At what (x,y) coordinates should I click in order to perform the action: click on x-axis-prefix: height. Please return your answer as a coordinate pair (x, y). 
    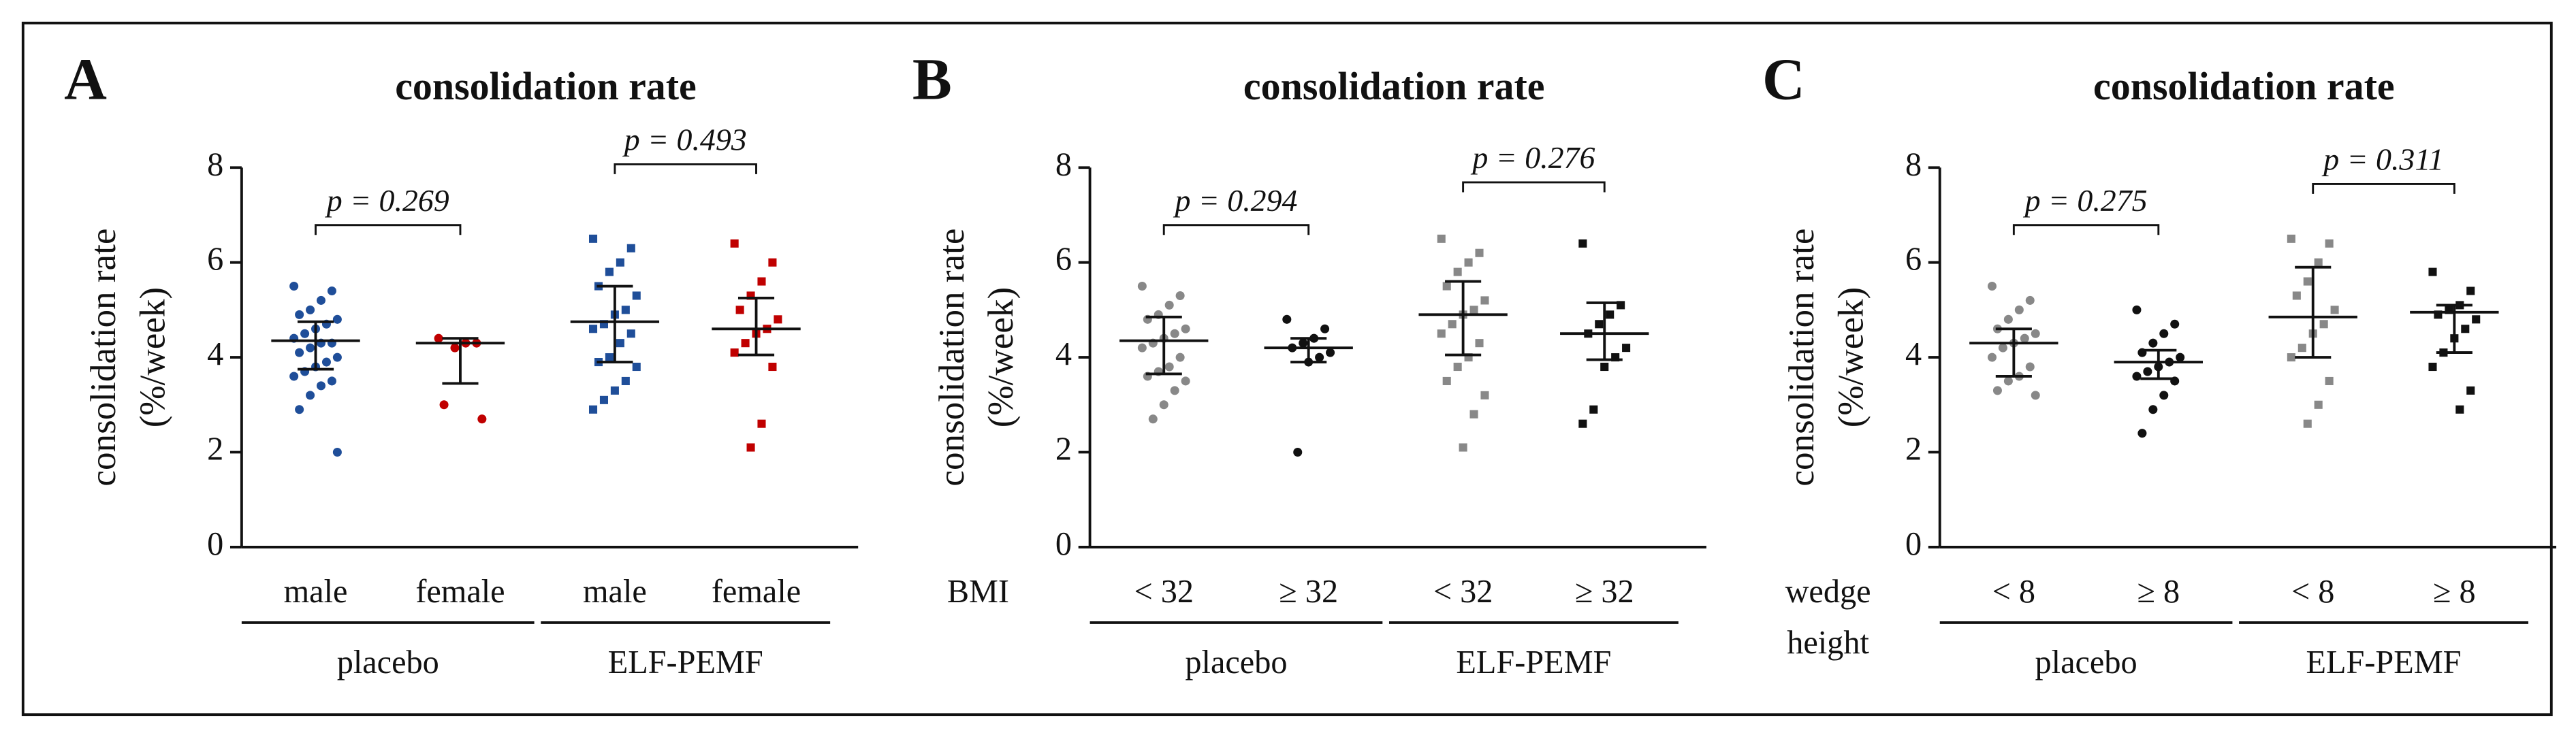
    Looking at the image, I should click on (1828, 643).